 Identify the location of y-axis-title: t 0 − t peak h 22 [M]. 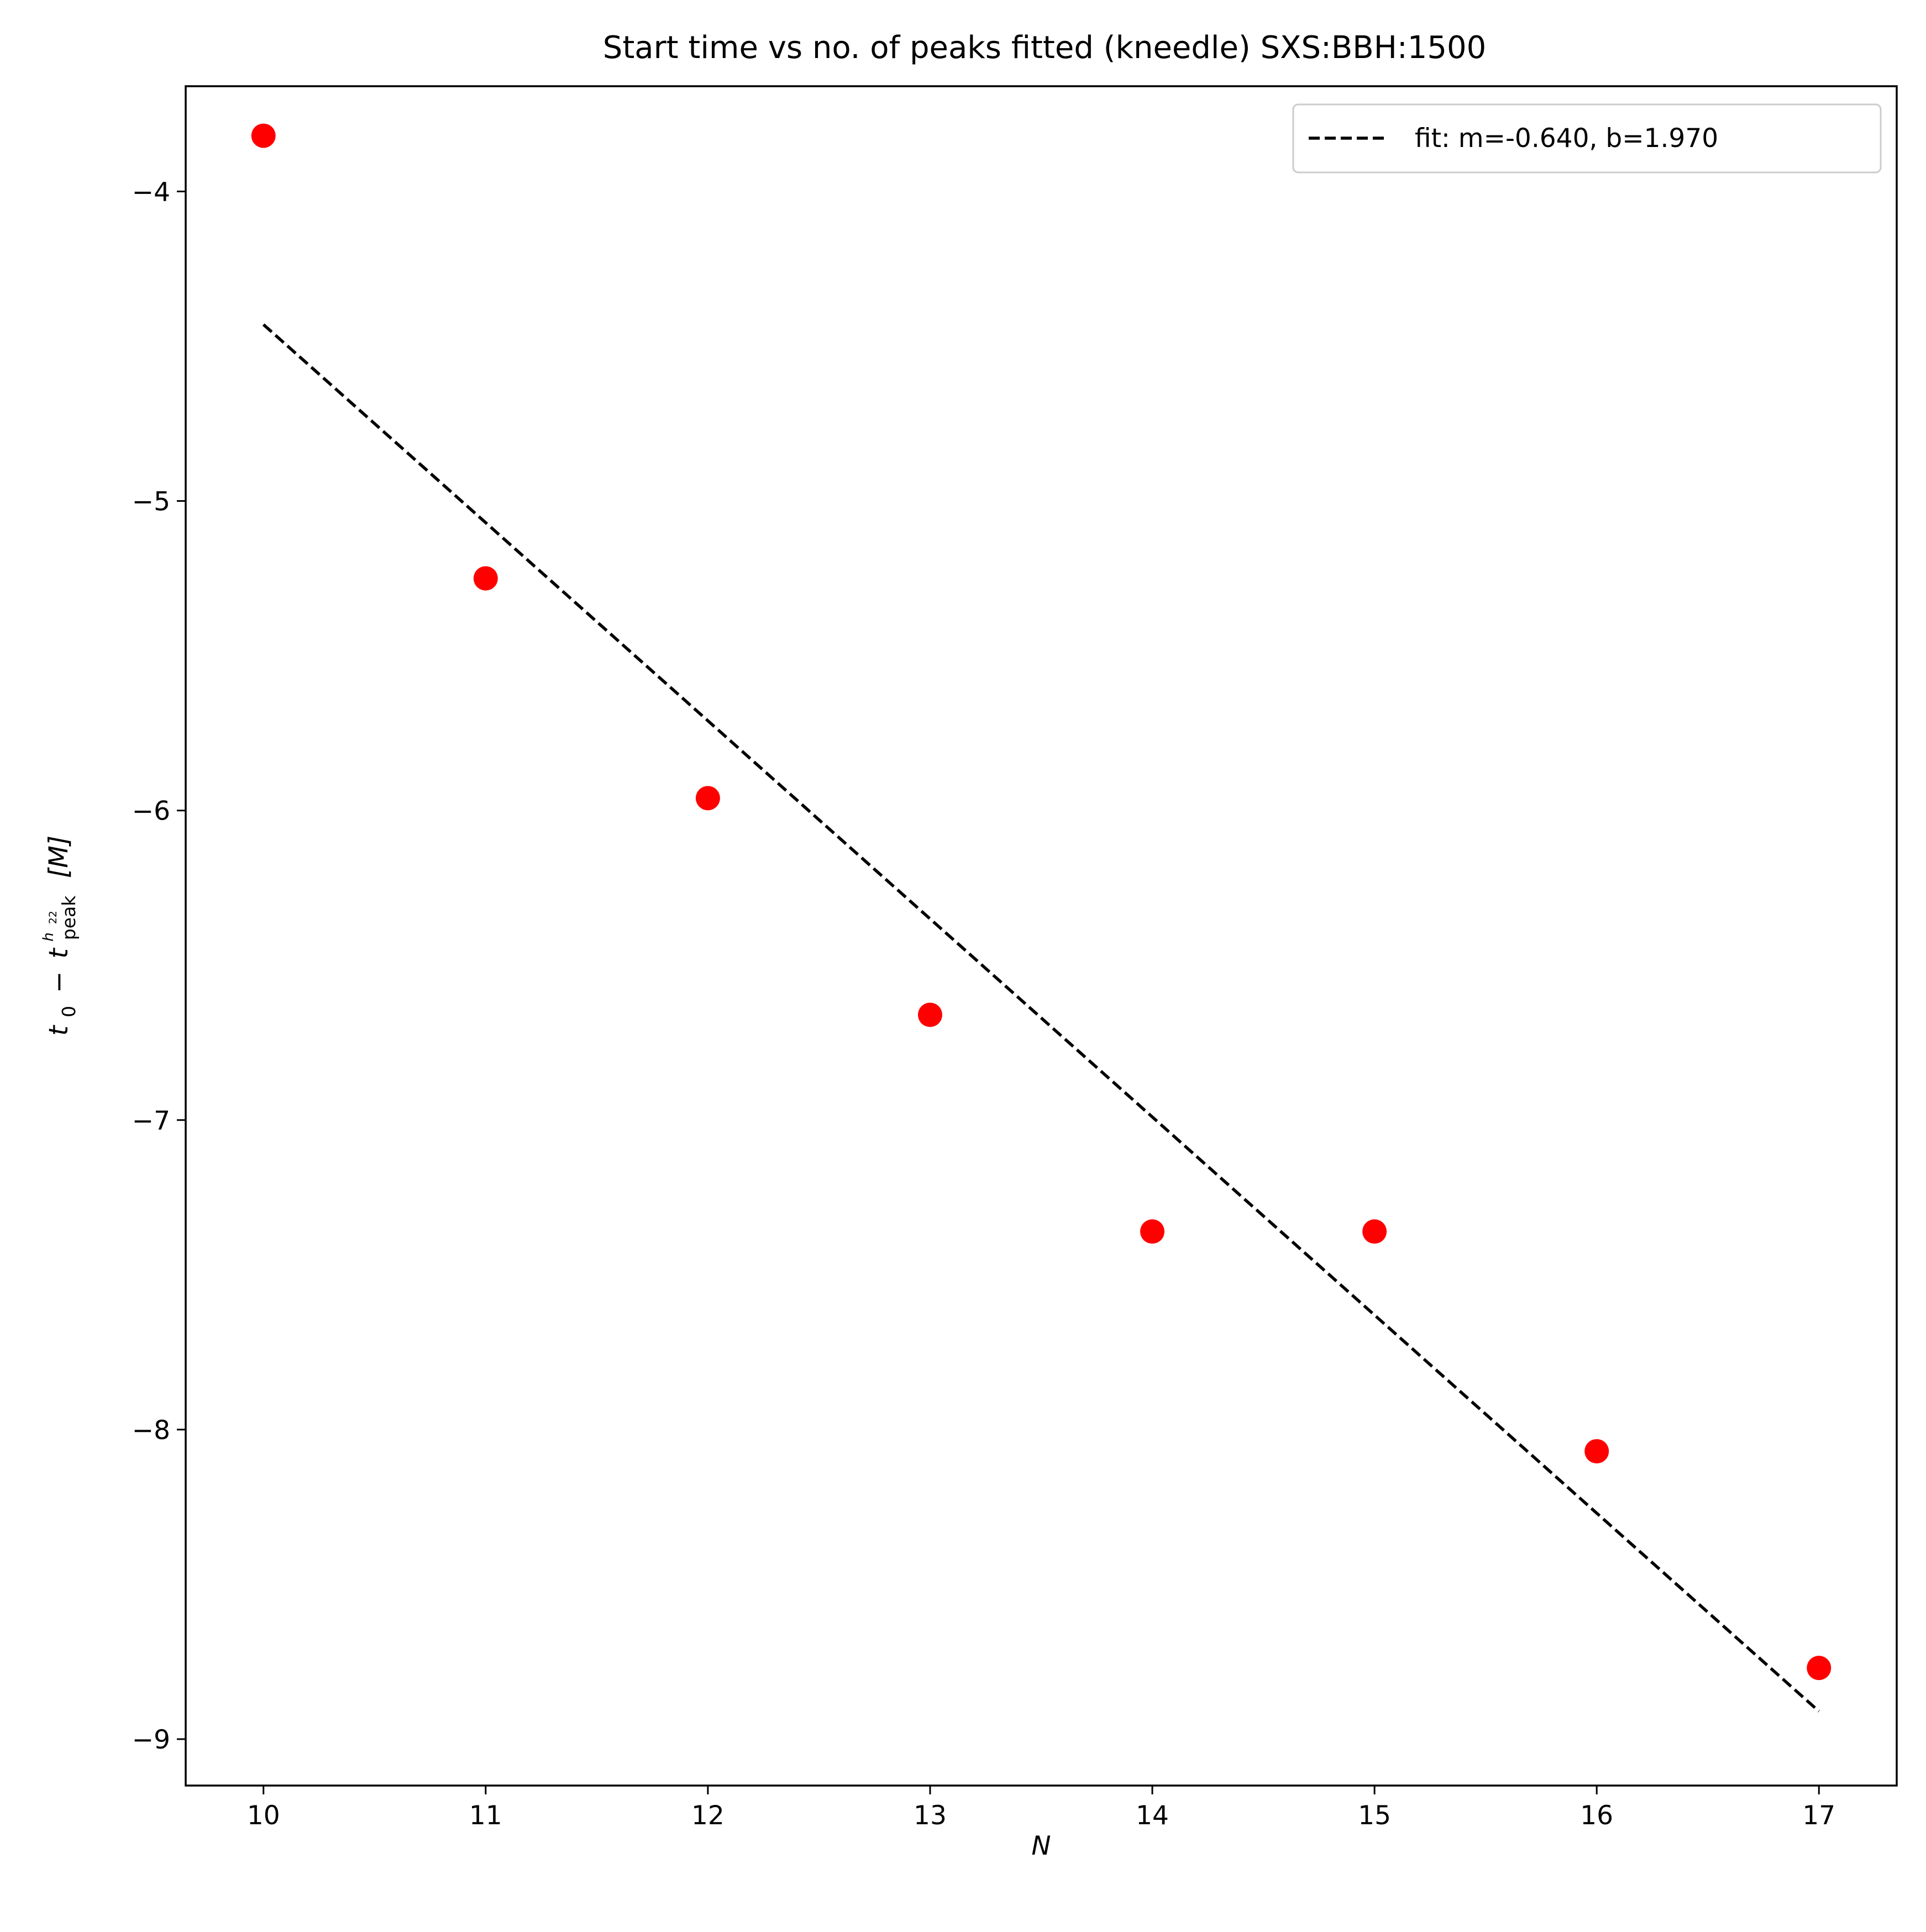
(55, 936).